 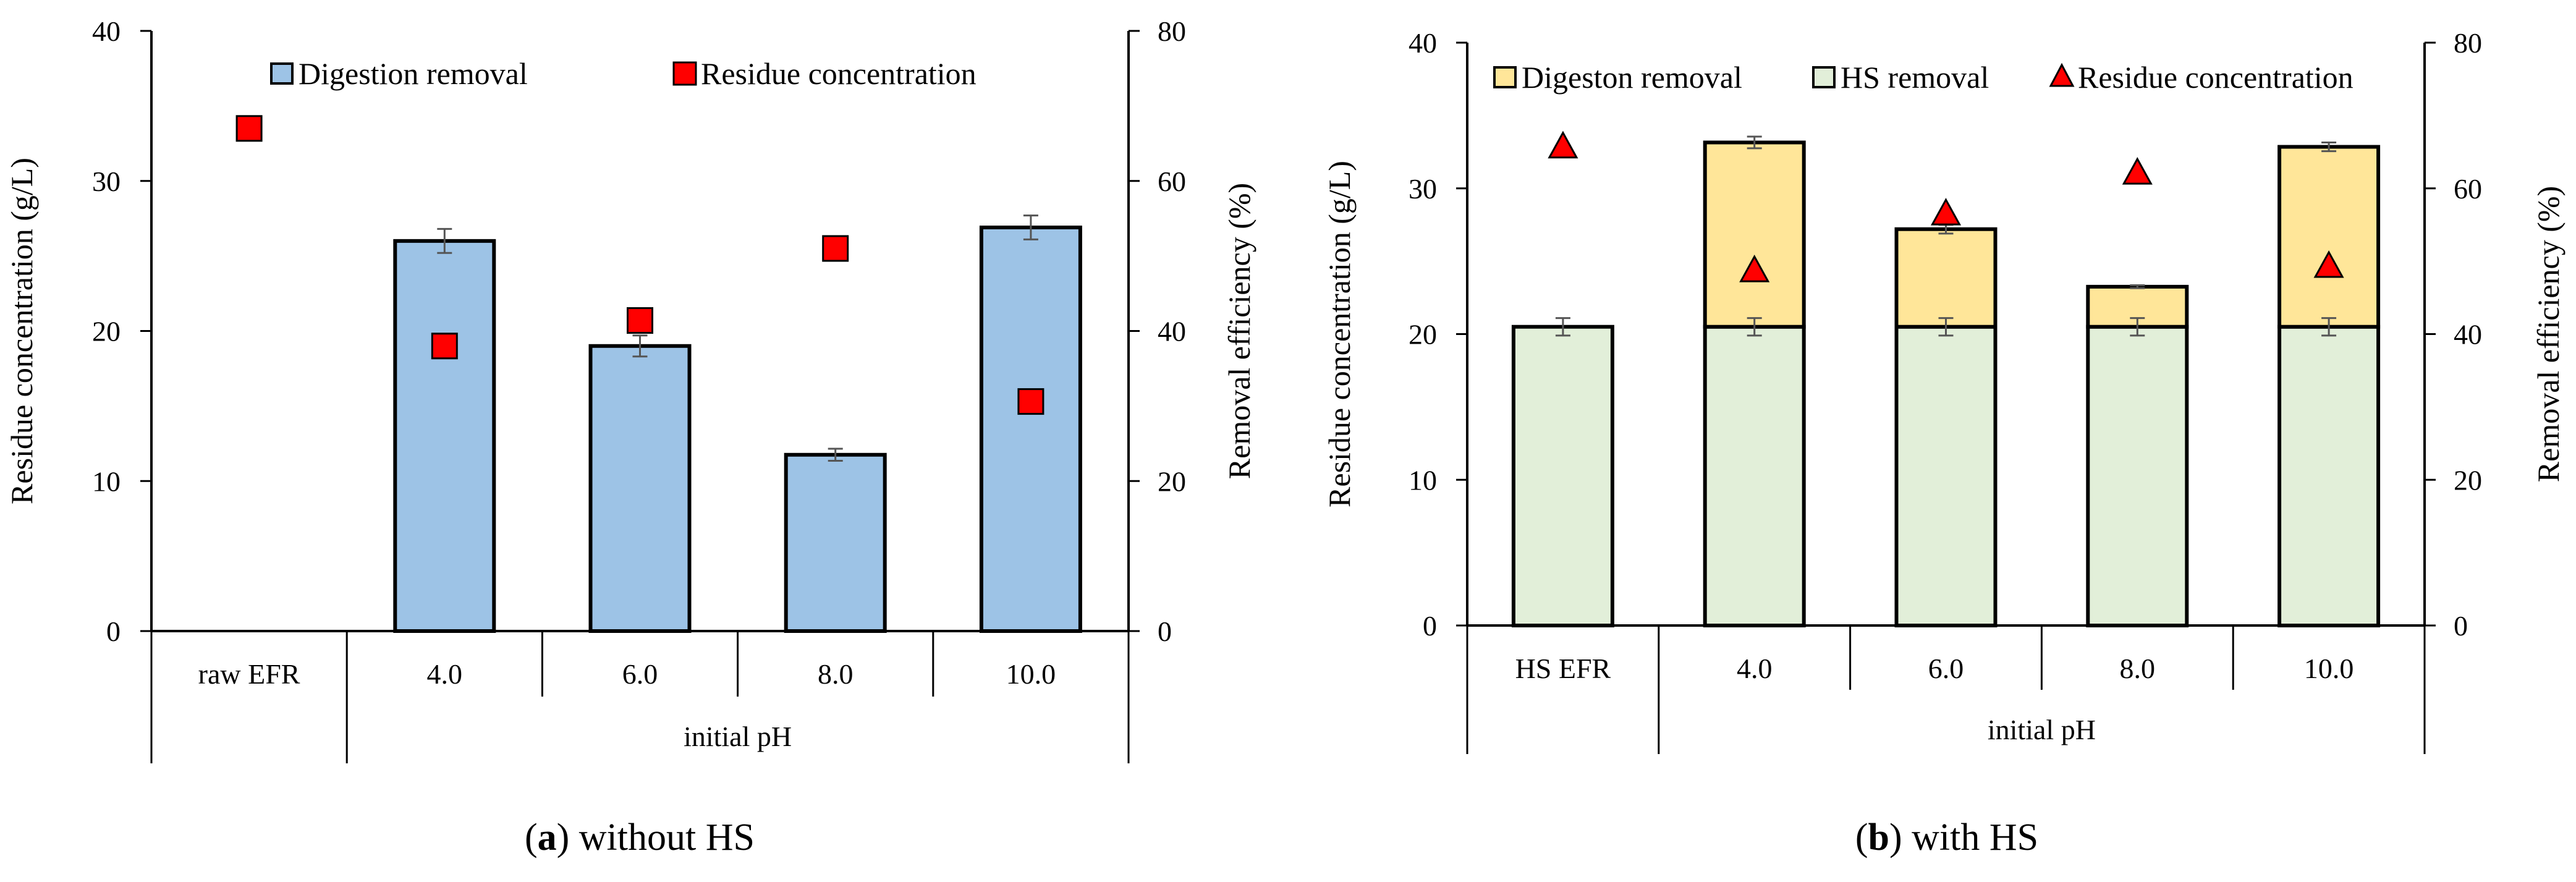 What do you see at coordinates (1878, 837) in the screenshot?
I see `caption-letter: b` at bounding box center [1878, 837].